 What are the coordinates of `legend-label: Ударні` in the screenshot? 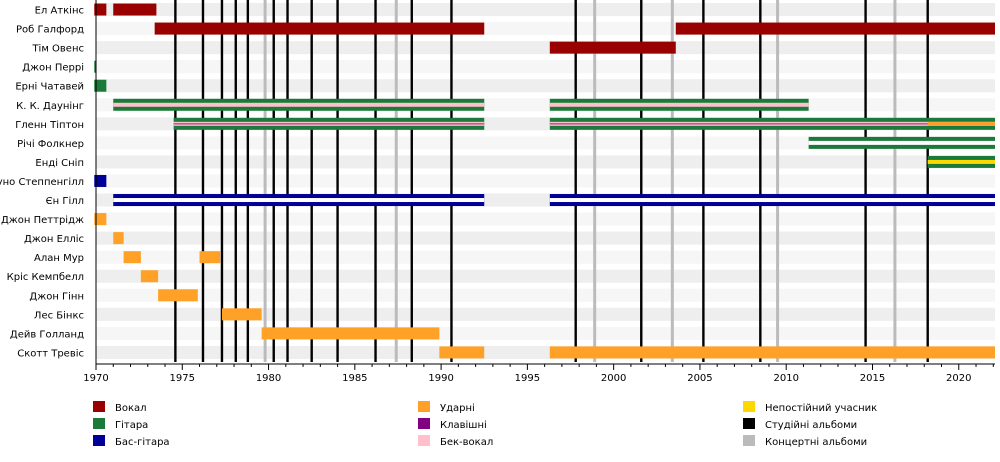 It's located at (457, 408).